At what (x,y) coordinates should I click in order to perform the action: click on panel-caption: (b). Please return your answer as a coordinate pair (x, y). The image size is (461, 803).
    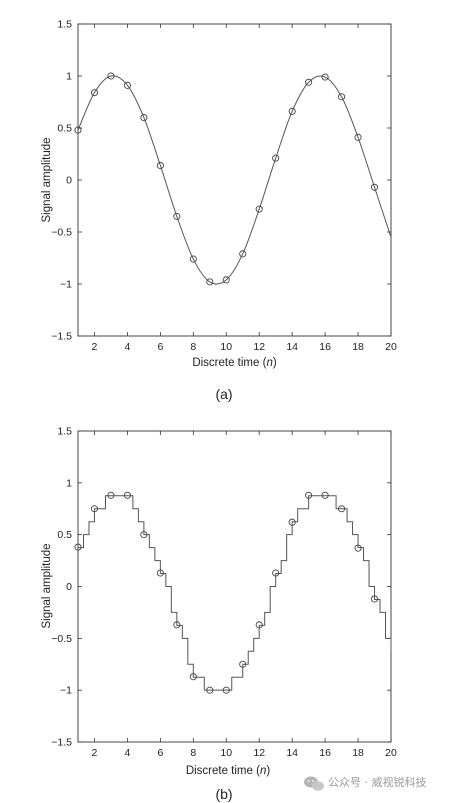
    Looking at the image, I should click on (223, 794).